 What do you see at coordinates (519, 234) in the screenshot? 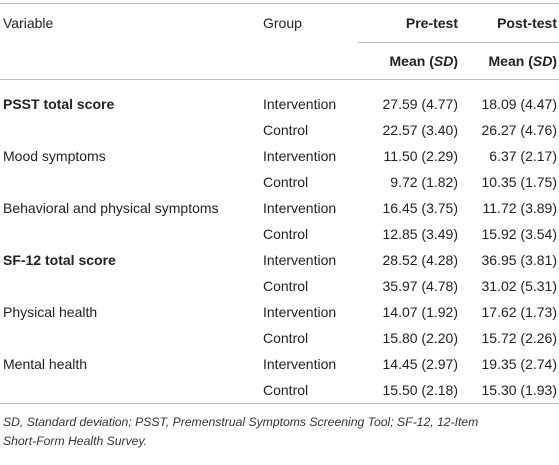
I see `cell-posttest: 15.92 (3.54)` at bounding box center [519, 234].